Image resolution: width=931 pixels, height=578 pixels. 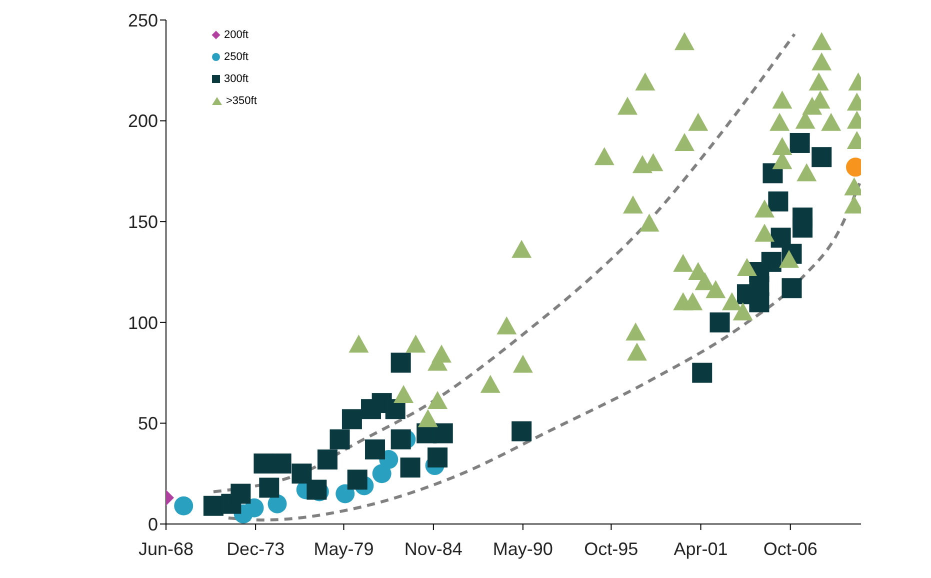 I want to click on x-tick-label: Apr-01, so click(x=701, y=548).